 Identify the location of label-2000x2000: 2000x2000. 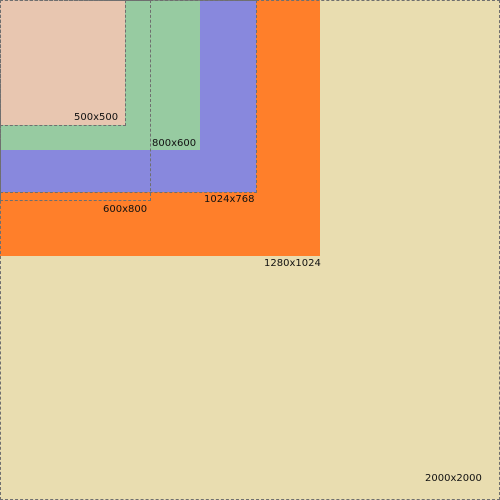
(453, 478).